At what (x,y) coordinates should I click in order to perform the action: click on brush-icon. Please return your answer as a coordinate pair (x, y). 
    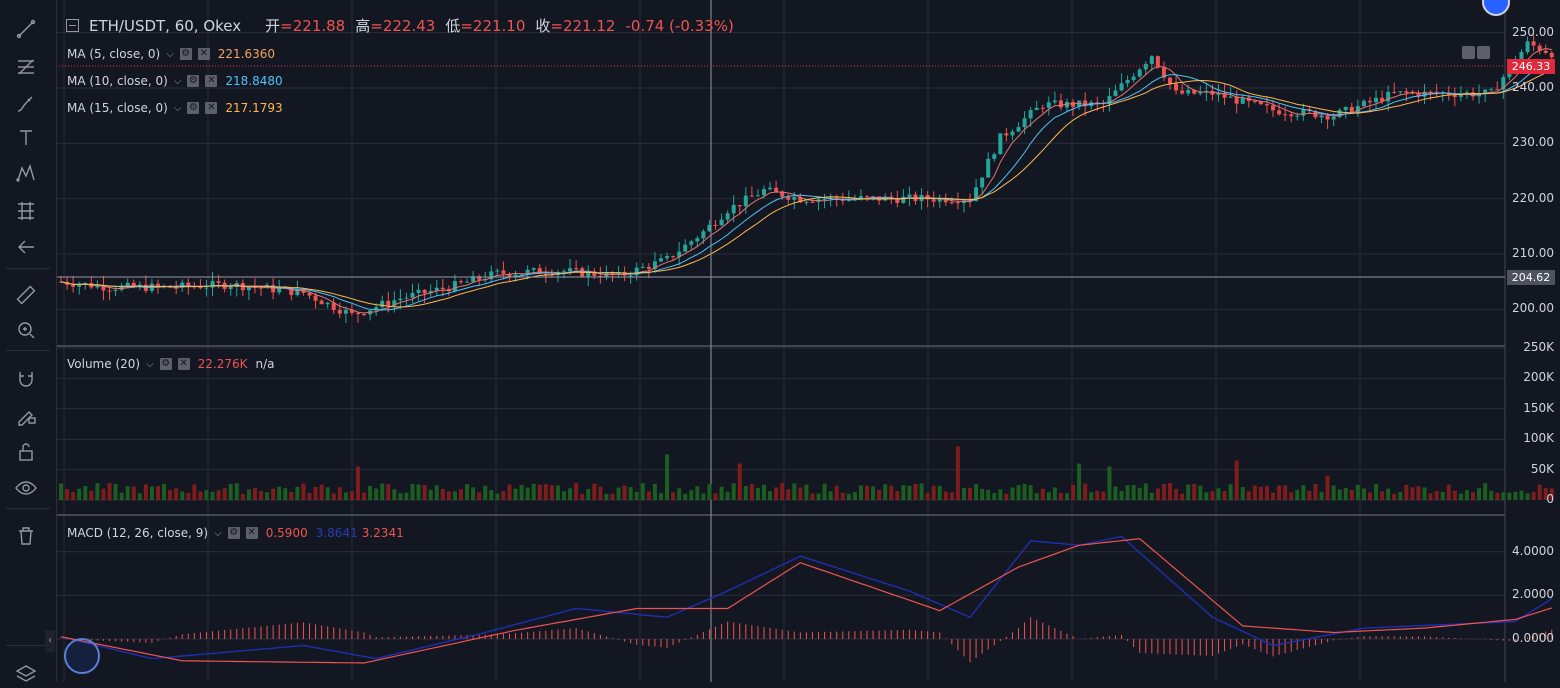
    Looking at the image, I should click on (26, 103).